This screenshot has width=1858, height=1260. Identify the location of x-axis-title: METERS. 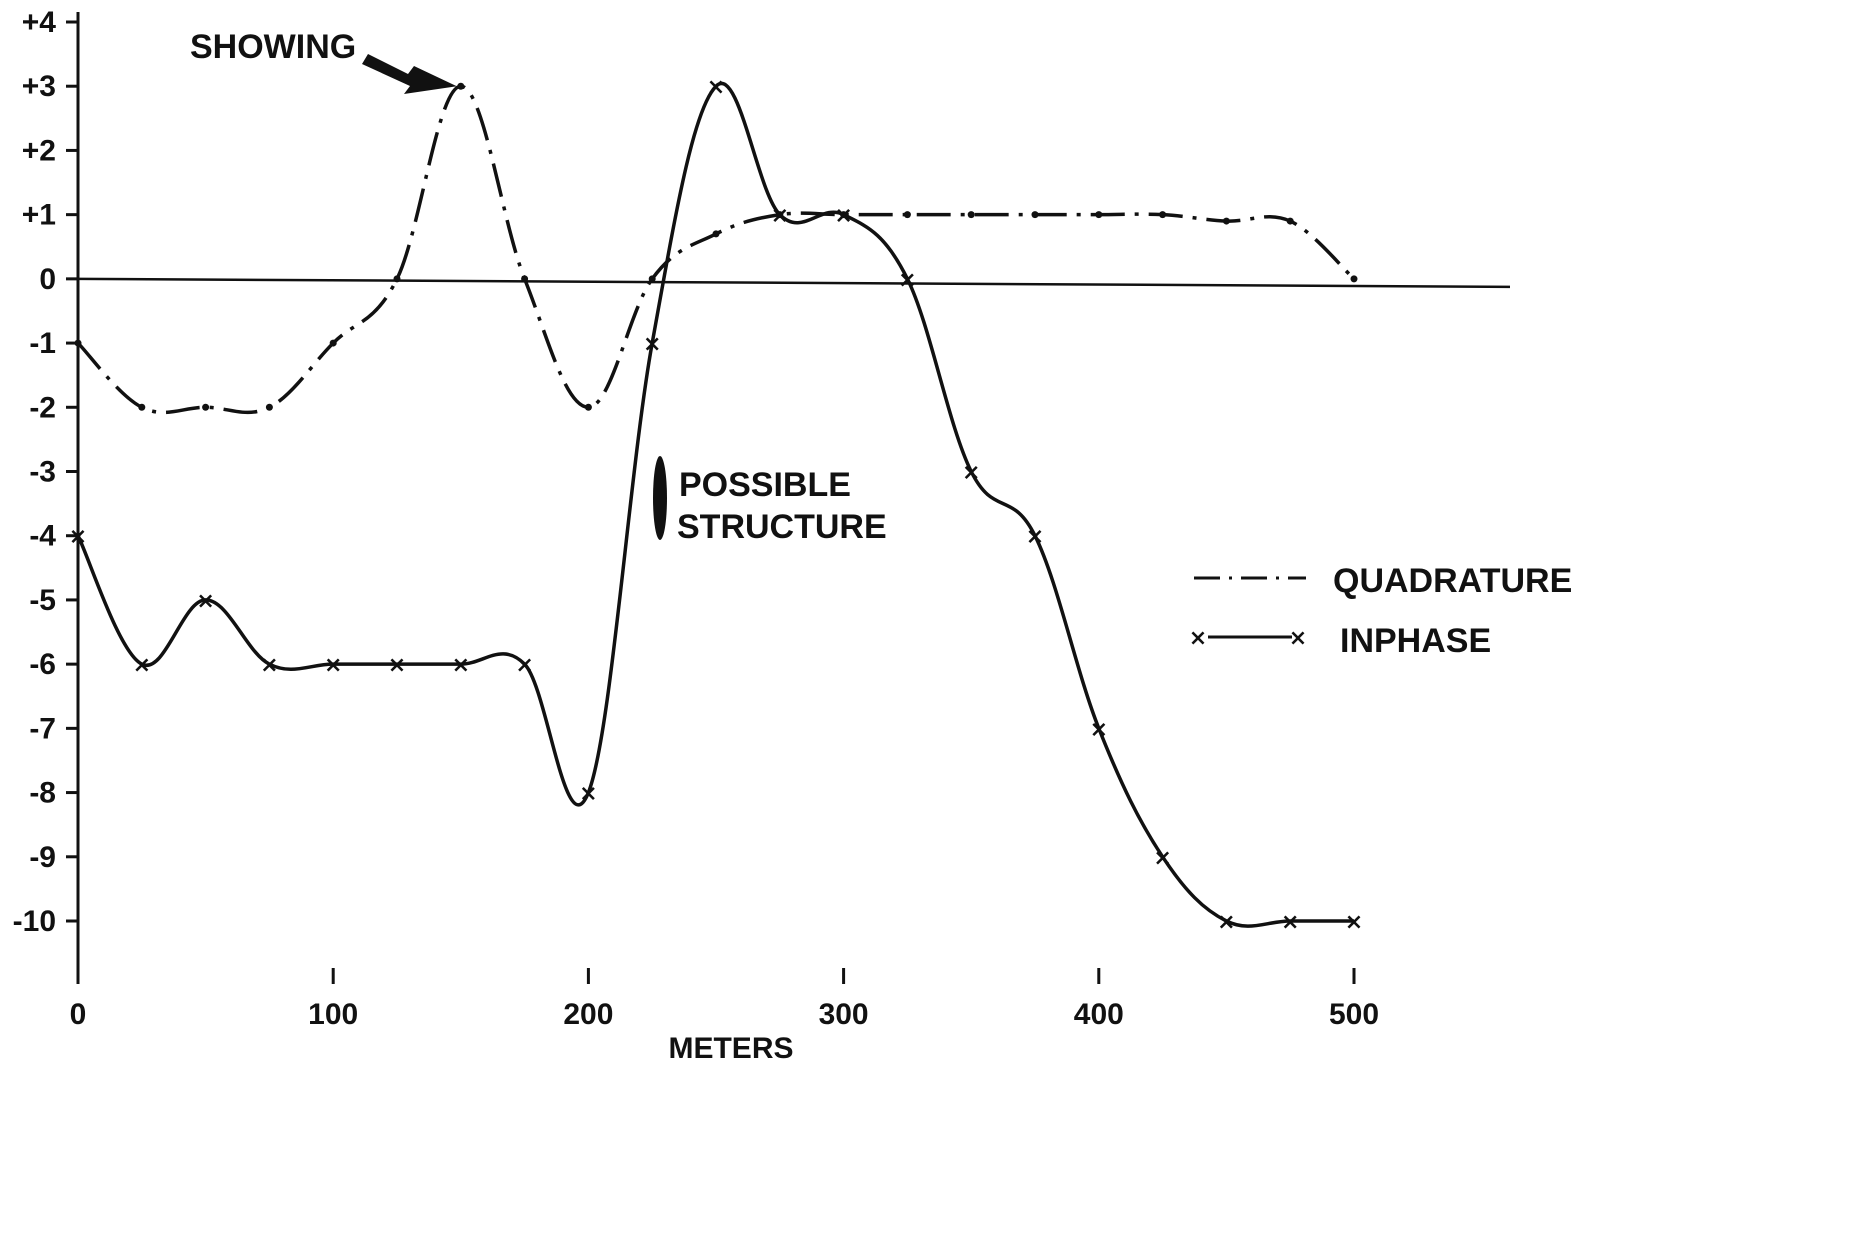
(730, 1048).